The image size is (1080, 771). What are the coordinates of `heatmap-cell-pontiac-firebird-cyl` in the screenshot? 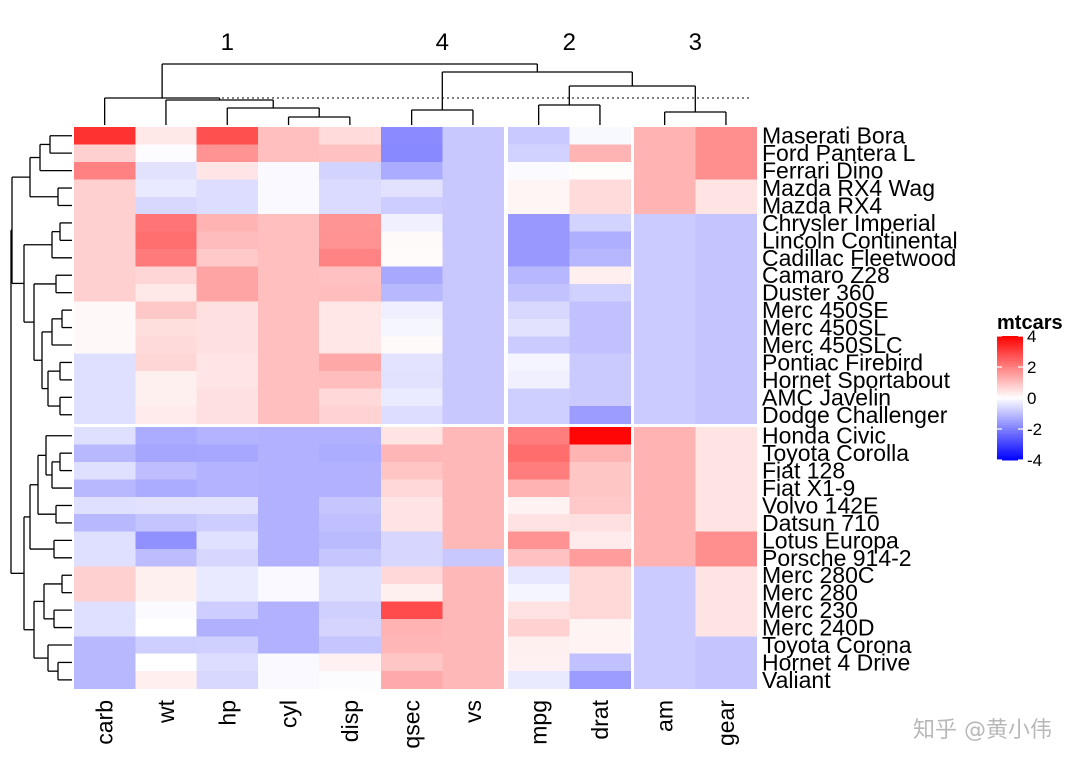 It's located at (288, 362).